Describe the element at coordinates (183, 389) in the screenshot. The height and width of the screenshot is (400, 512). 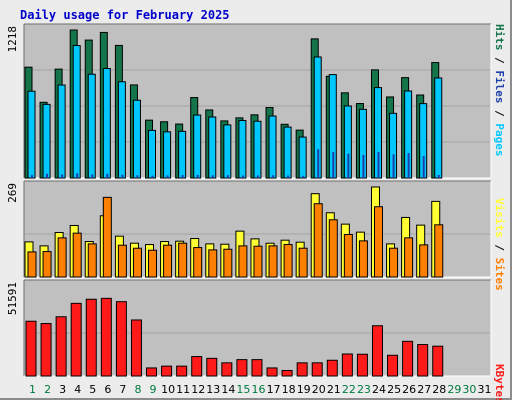
I see `day-label-11: 11` at that location.